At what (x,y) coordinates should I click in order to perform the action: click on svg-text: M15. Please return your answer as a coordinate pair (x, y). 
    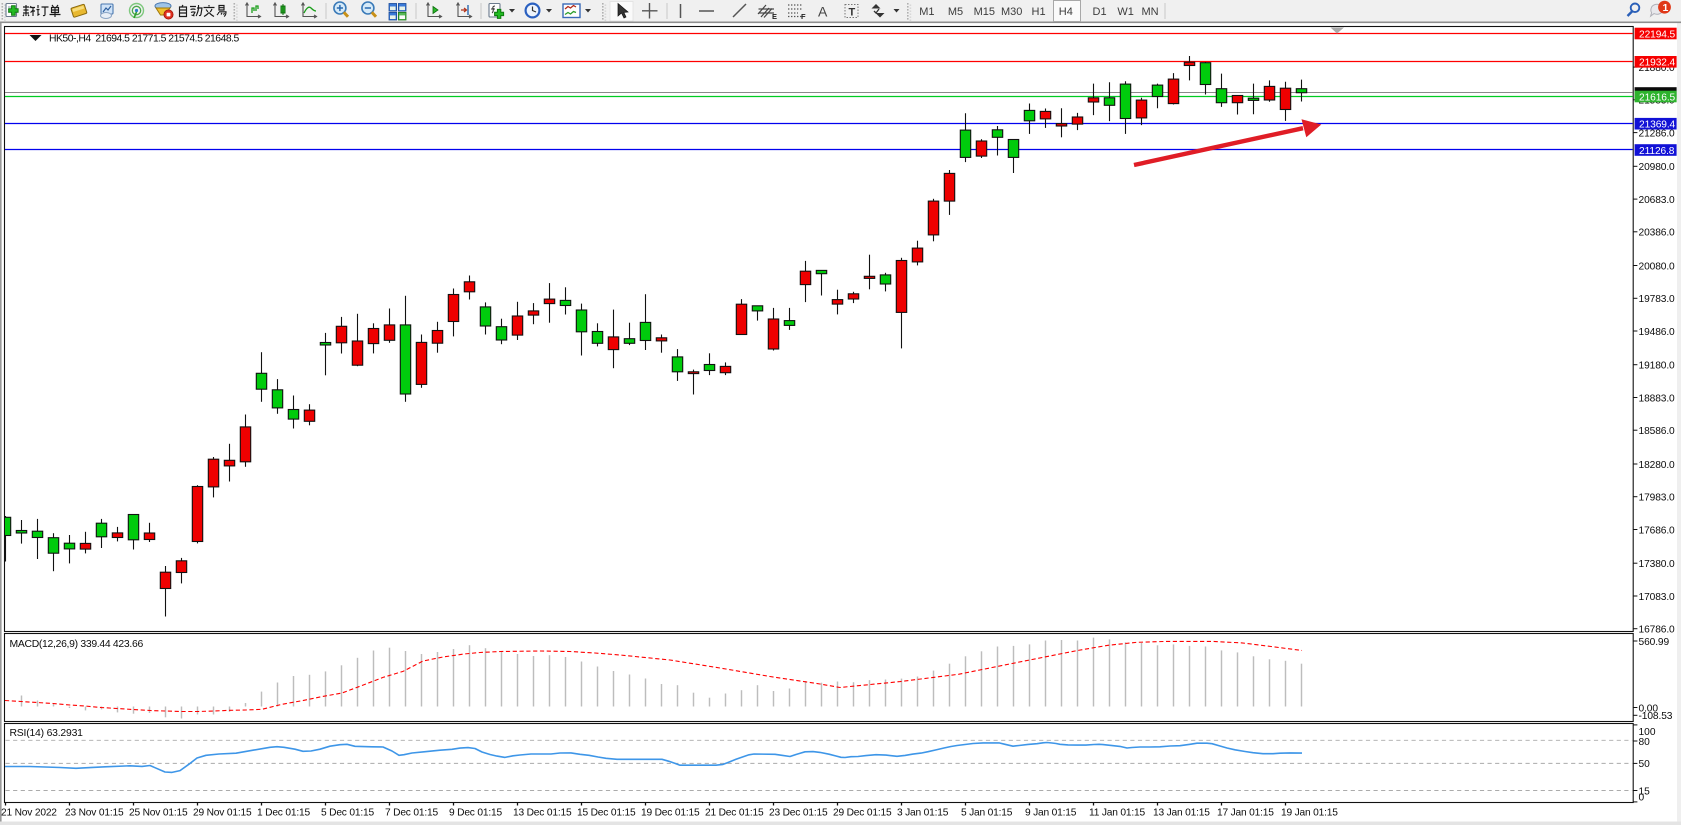
    Looking at the image, I should click on (984, 12).